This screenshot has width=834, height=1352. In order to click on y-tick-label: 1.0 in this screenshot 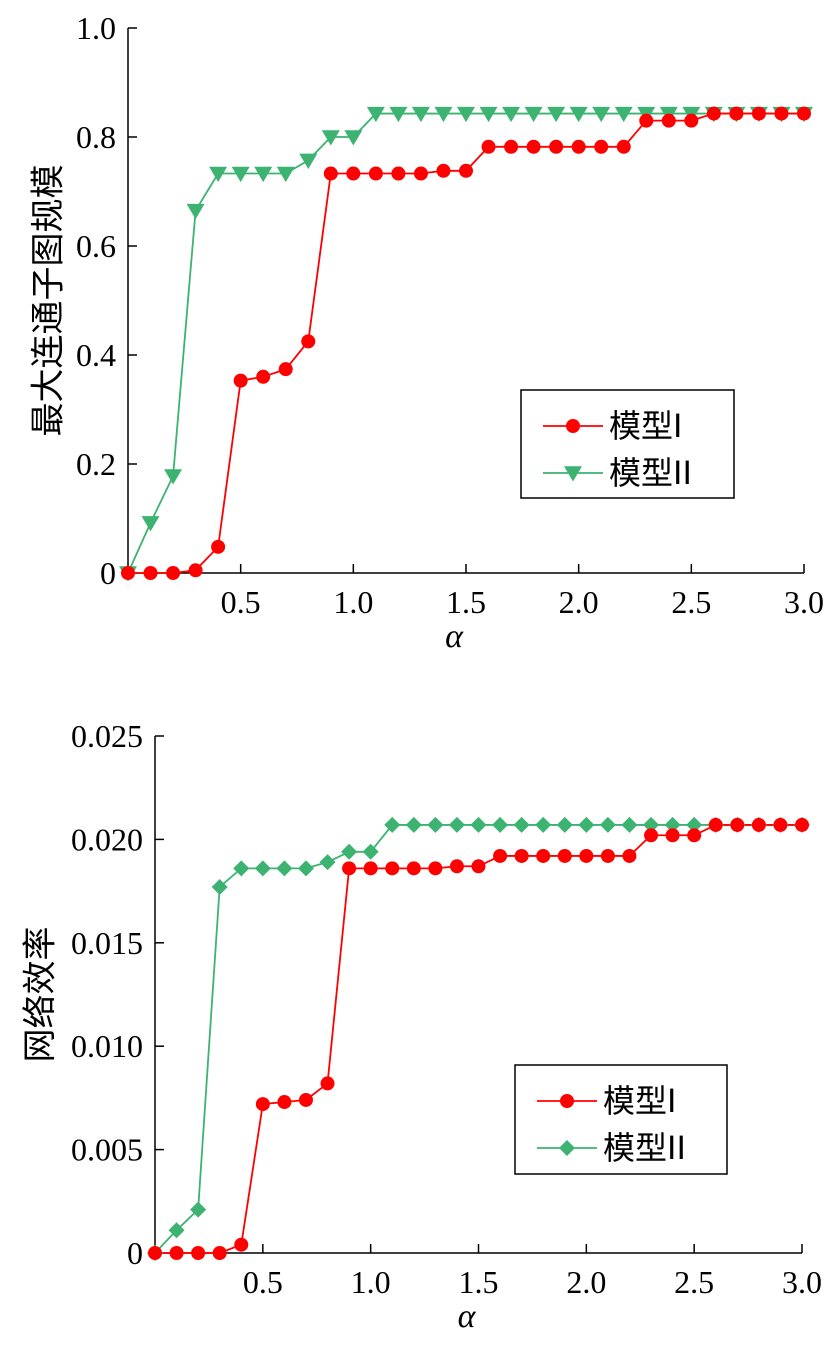, I will do `click(96, 28)`.